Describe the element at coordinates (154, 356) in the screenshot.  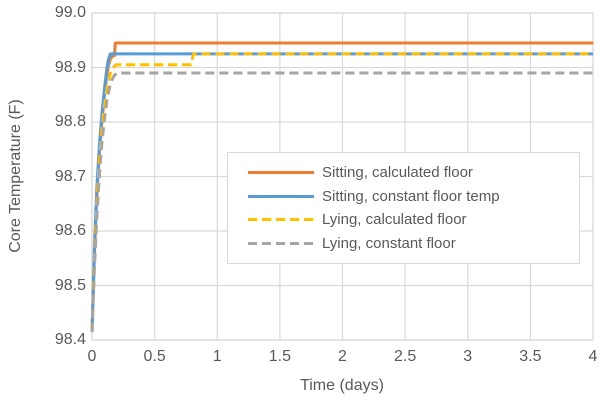
I see `x-tick-label: 0.5` at that location.